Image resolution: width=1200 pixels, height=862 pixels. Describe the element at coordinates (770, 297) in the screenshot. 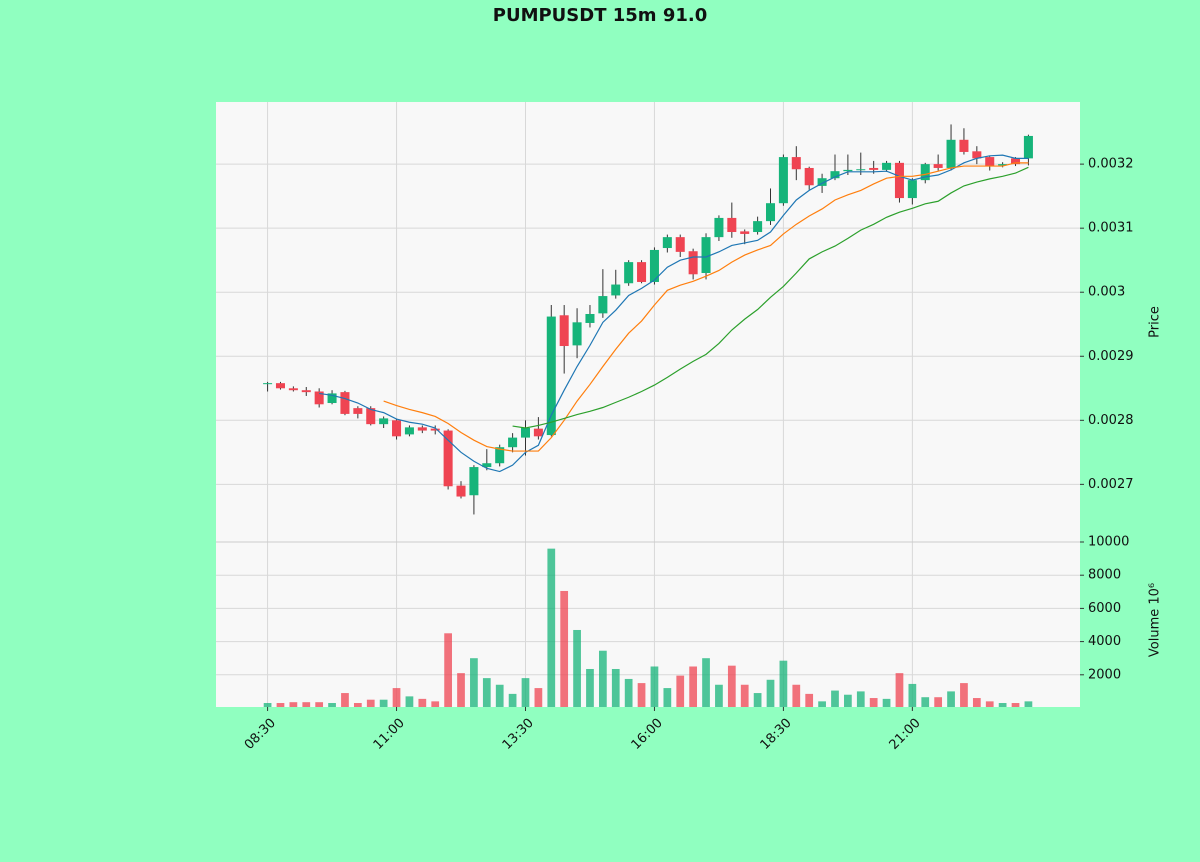

I see `moving-average-line` at that location.